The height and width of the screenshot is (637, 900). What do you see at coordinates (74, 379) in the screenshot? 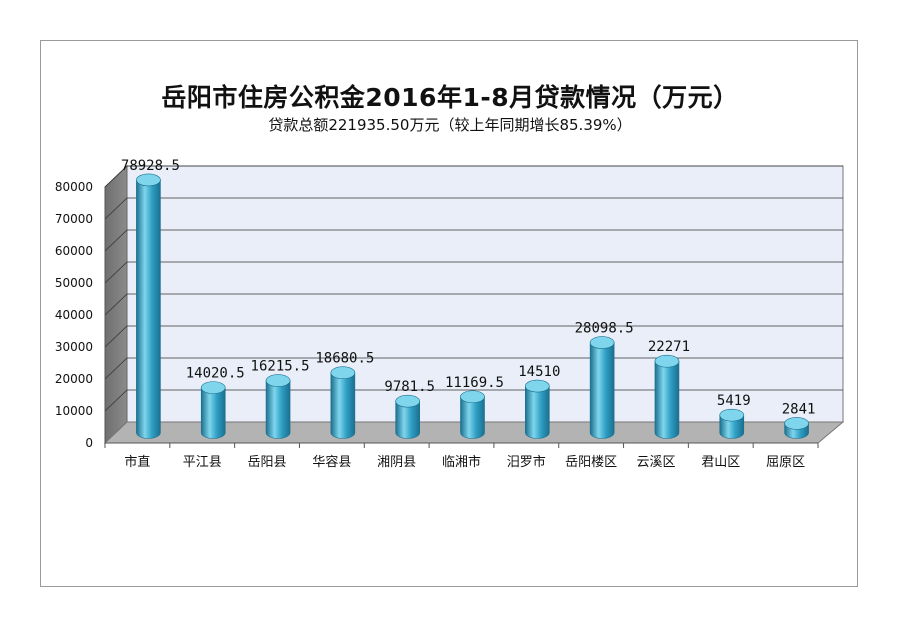
I see `y-tick-label: 20000` at bounding box center [74, 379].